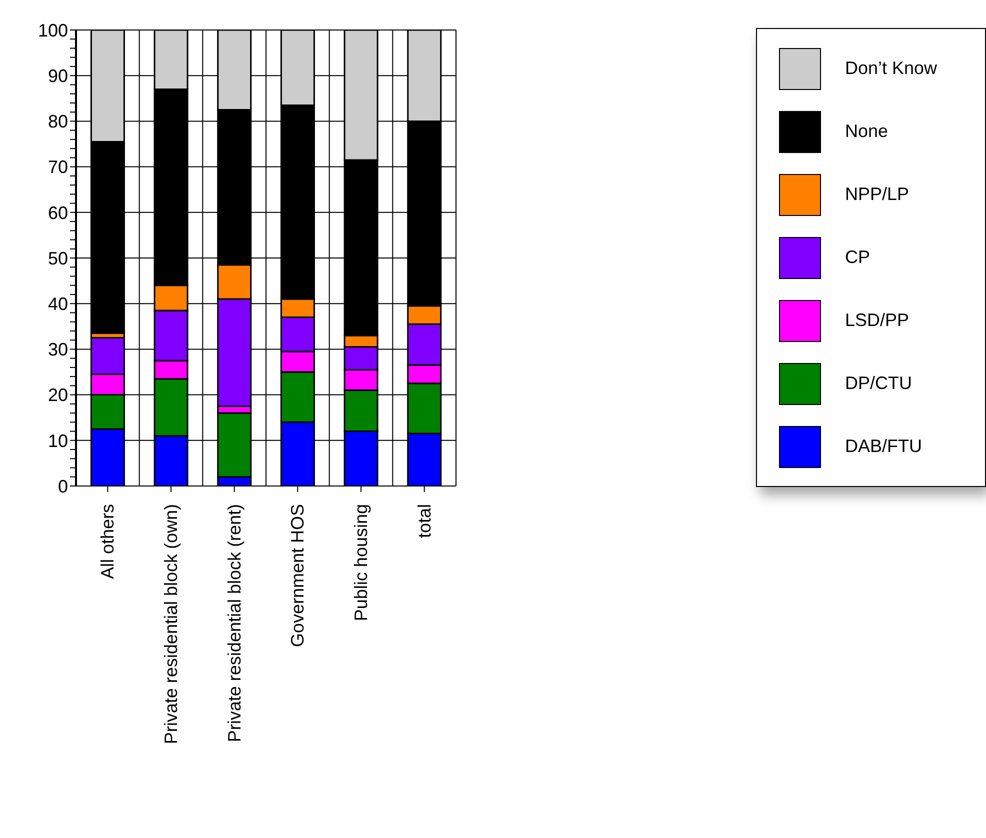 The image size is (986, 838). What do you see at coordinates (58, 212) in the screenshot?
I see `y-tick-label: 60` at bounding box center [58, 212].